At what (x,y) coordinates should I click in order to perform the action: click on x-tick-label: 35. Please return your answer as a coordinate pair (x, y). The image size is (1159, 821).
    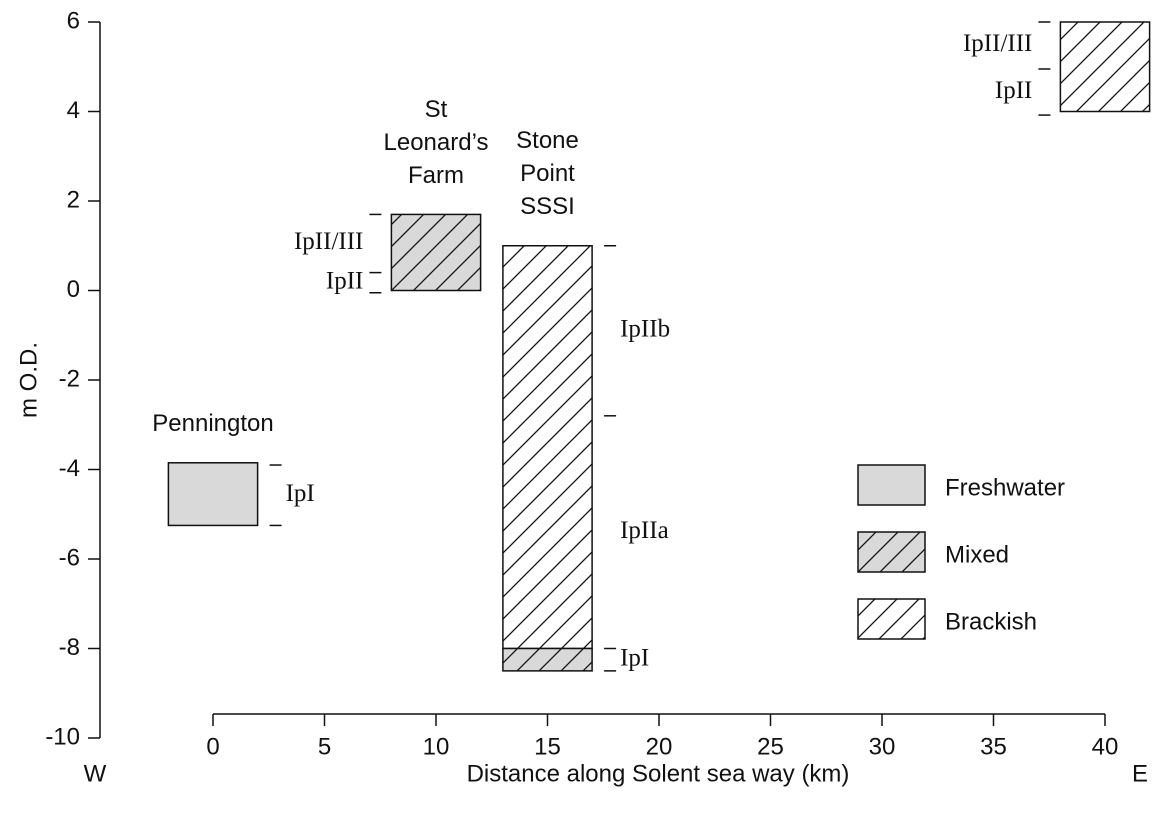
    Looking at the image, I should click on (993, 746).